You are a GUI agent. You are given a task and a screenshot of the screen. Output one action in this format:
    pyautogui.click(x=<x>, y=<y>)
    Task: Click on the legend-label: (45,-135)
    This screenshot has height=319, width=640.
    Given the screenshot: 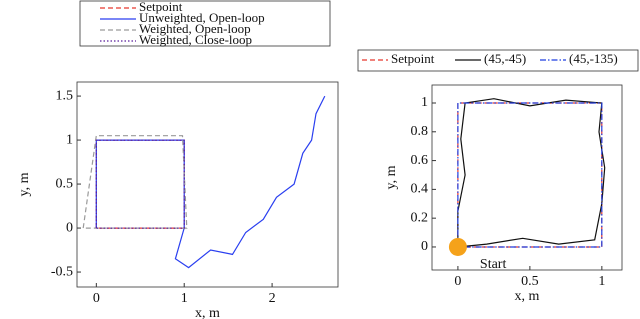 What is the action you would take?
    pyautogui.click(x=593, y=58)
    